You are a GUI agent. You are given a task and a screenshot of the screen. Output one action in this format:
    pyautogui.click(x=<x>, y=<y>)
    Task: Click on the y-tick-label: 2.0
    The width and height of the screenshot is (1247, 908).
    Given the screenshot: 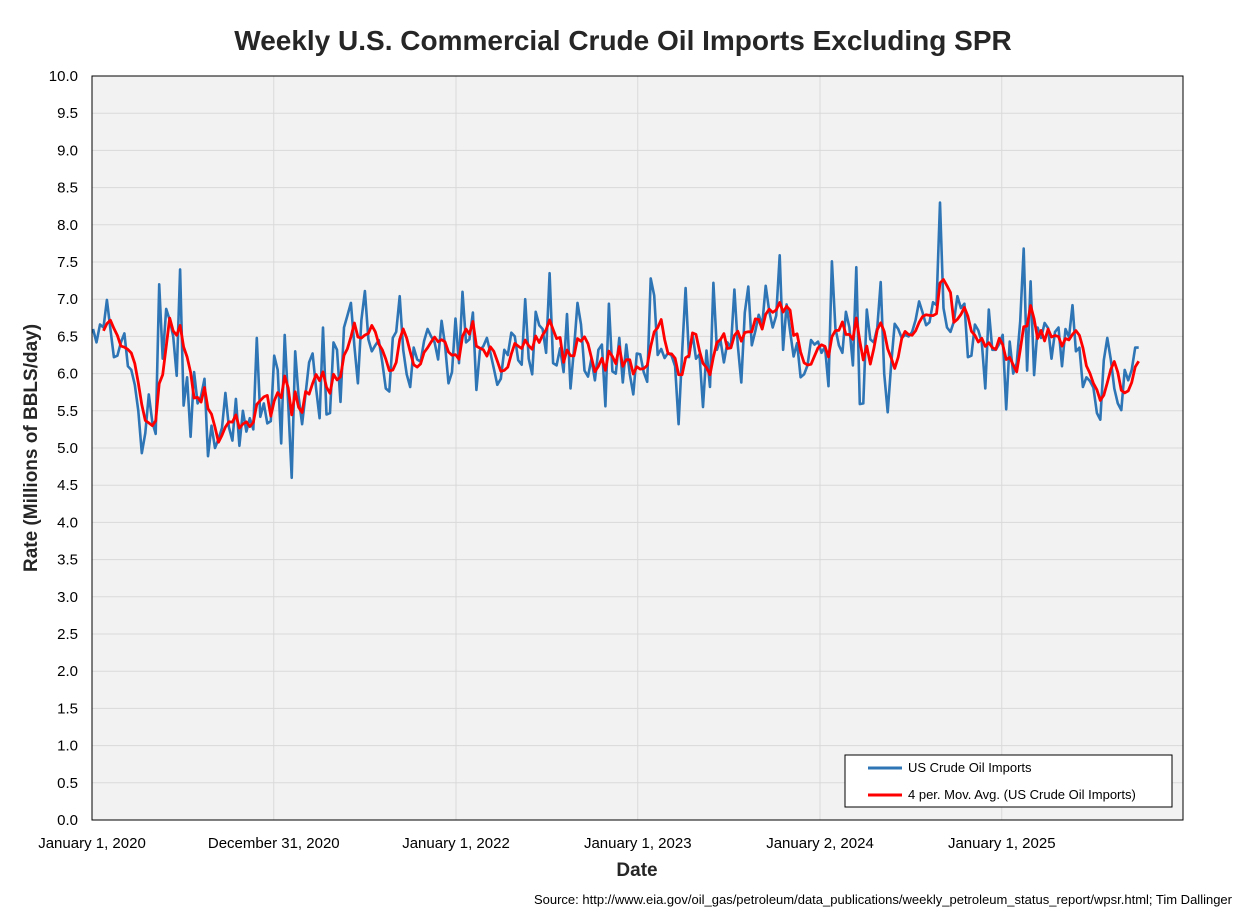 What is the action you would take?
    pyautogui.click(x=67, y=671)
    